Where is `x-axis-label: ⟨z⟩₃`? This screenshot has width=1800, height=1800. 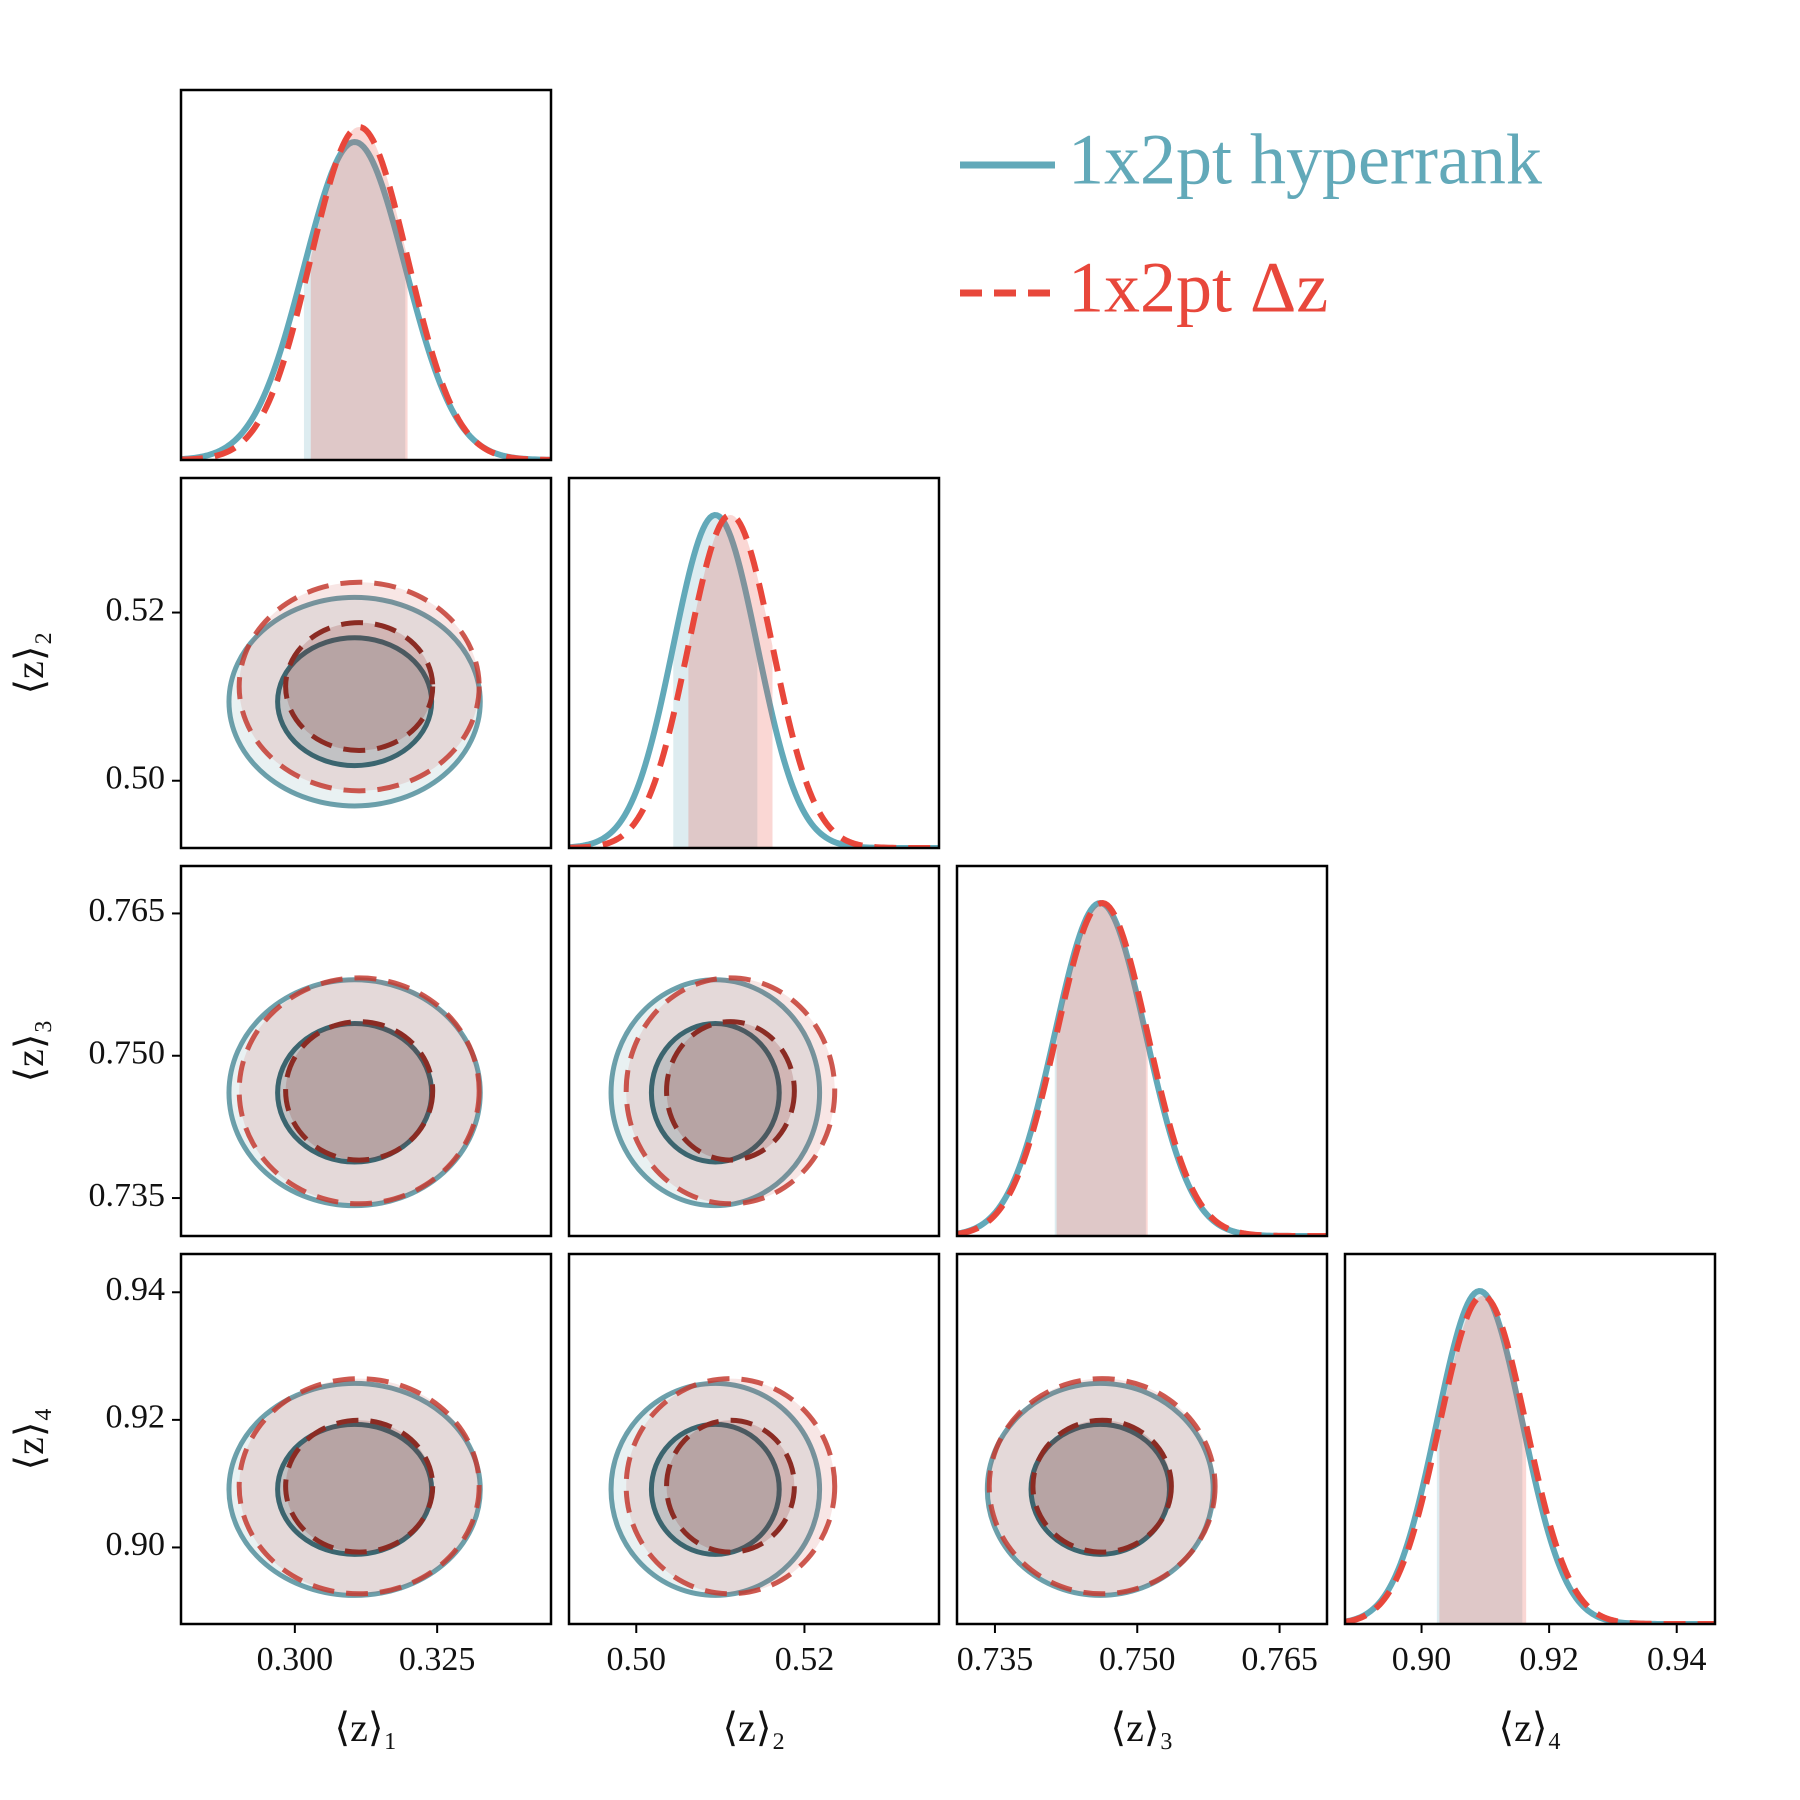
x-axis-label: ⟨z⟩₃ is located at coordinates (1142, 1727).